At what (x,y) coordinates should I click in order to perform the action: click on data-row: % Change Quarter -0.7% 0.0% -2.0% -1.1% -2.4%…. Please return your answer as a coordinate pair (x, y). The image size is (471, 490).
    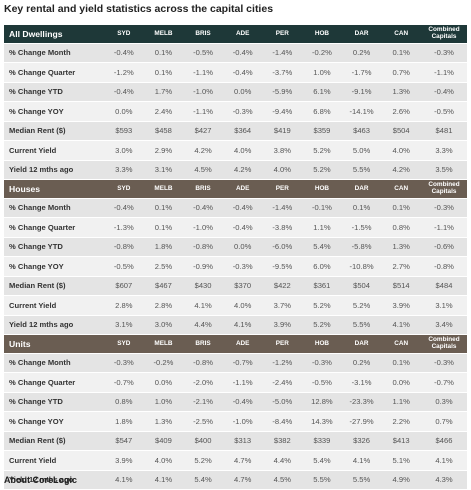
    Looking at the image, I should click on (235, 382).